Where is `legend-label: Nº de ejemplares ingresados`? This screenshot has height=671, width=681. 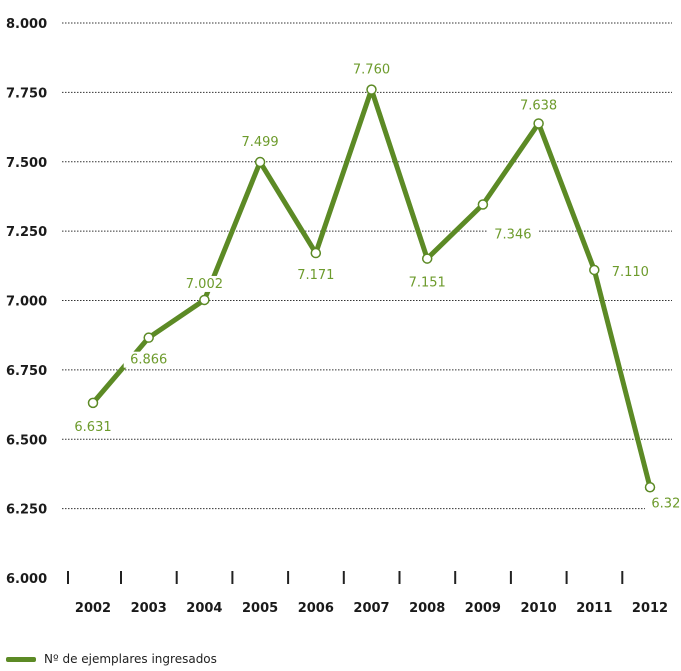 legend-label: Nº de ejemplares ingresados is located at coordinates (130, 659).